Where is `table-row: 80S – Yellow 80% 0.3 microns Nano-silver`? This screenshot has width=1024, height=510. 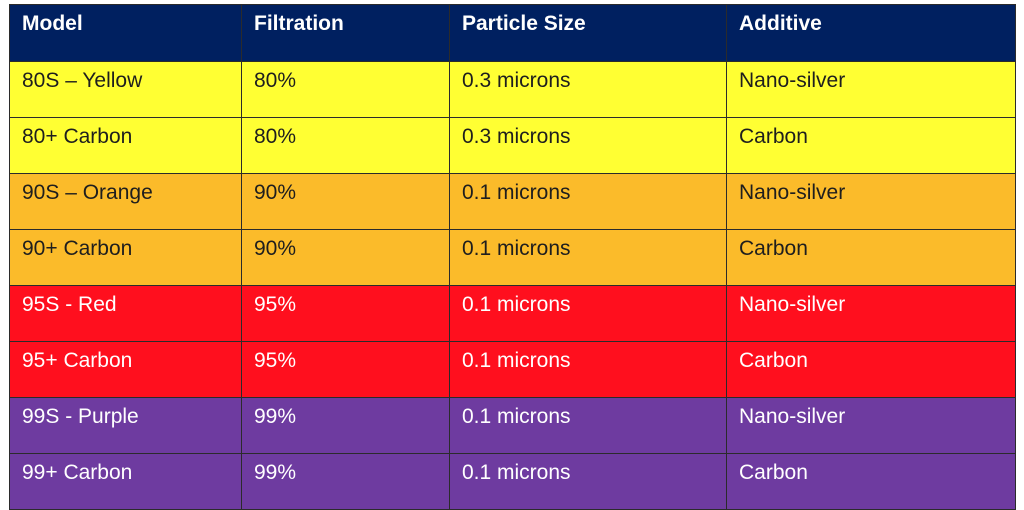 table-row: 80S – Yellow 80% 0.3 microns Nano-silver is located at coordinates (512, 89).